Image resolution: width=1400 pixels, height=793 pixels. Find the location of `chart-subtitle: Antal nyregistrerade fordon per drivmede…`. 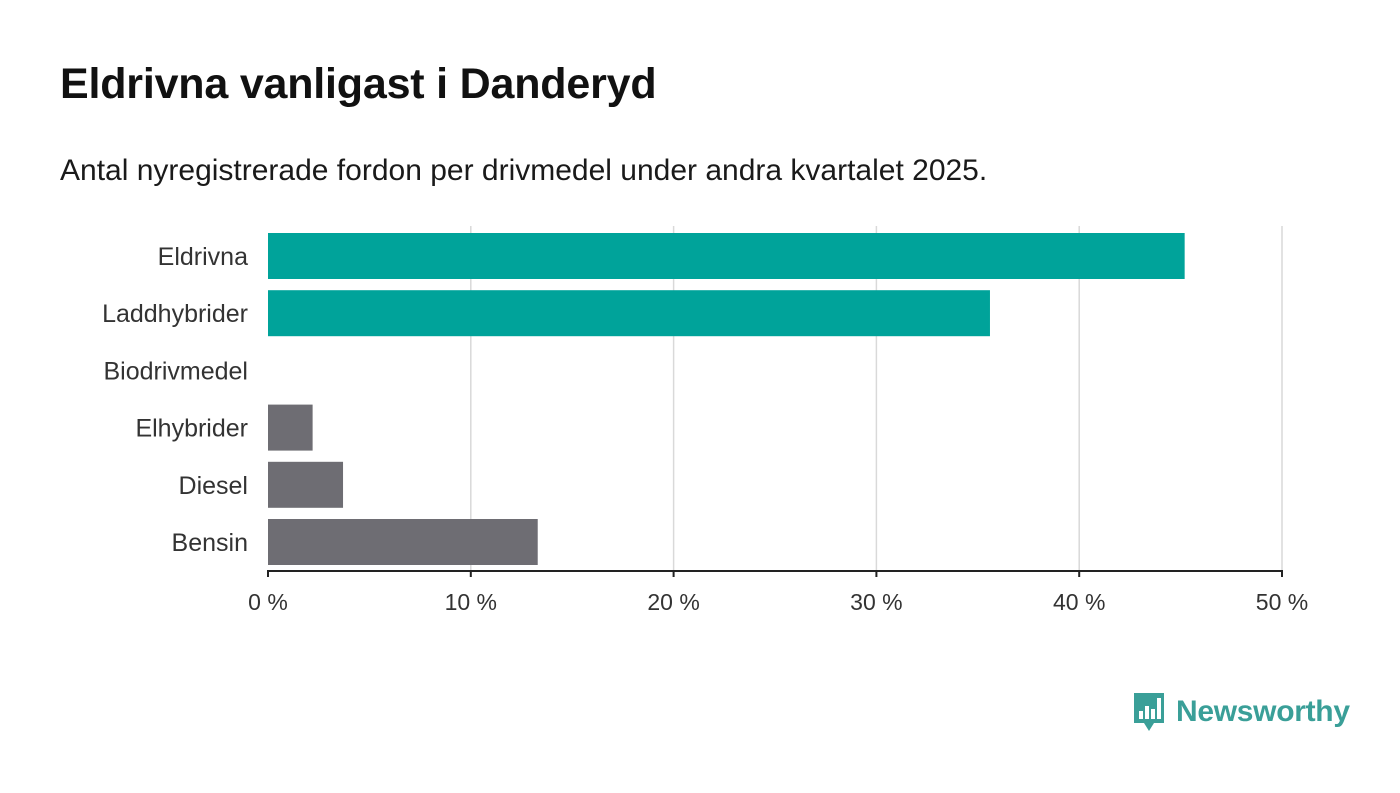

chart-subtitle: Antal nyregistrerade fordon per drivmede… is located at coordinates (524, 170).